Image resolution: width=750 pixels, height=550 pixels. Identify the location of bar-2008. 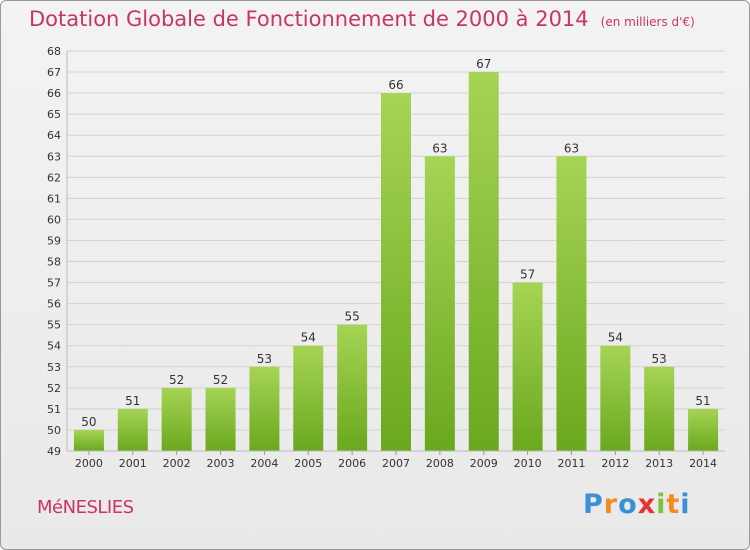
(439, 303).